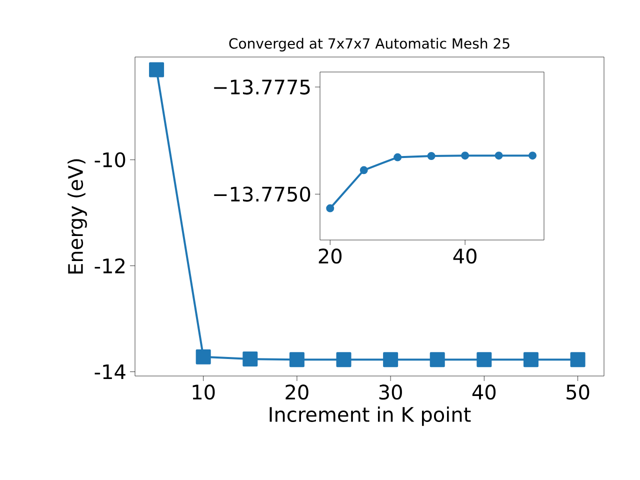 This screenshot has height=480, width=640. What do you see at coordinates (110, 160) in the screenshot?
I see `y-tick-label: -10` at bounding box center [110, 160].